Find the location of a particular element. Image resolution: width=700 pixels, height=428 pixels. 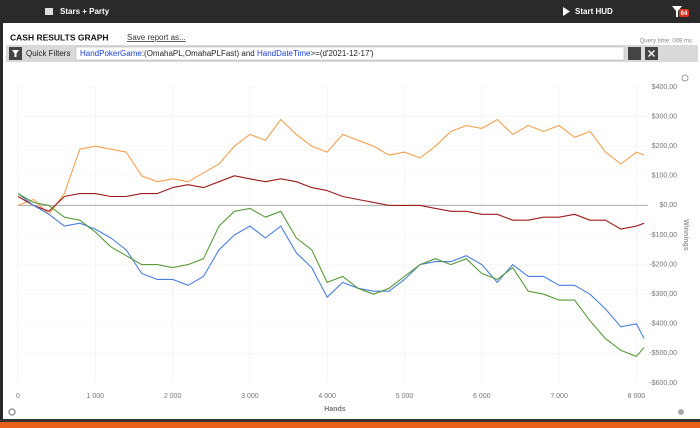

y-tick-label: $100,00 is located at coordinates (664, 176).